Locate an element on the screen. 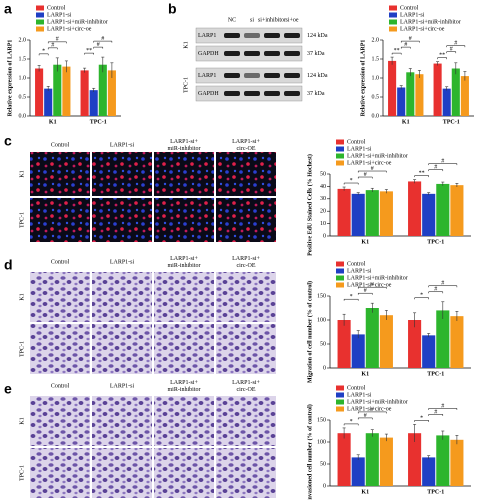 The image size is (478, 500). blot-size-label: 124 kDa is located at coordinates (317, 36).